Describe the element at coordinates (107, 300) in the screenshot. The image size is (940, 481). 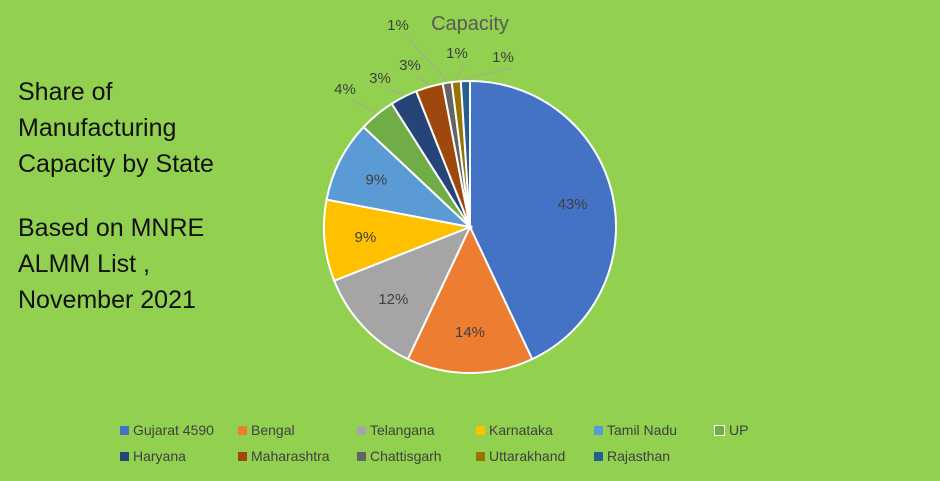
I see `note-line-6: November 2021` at that location.